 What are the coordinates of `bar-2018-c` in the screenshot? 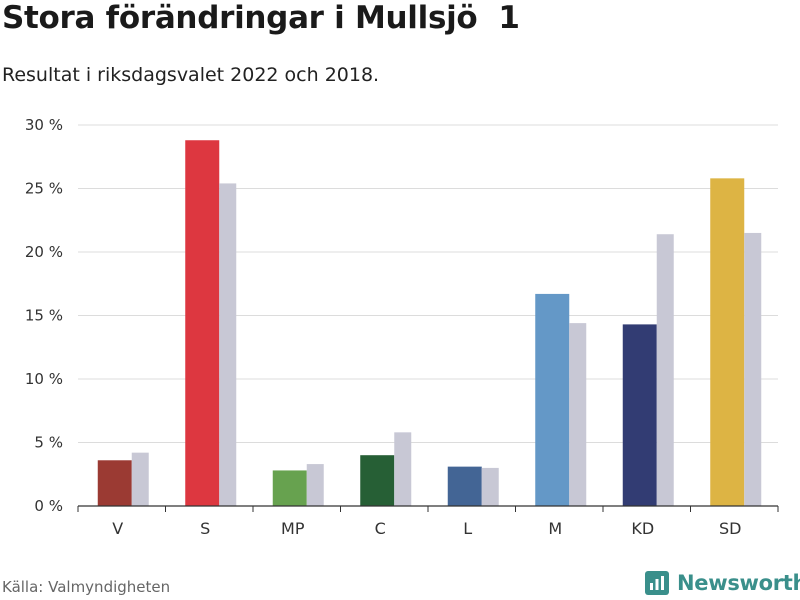 It's located at (403, 469).